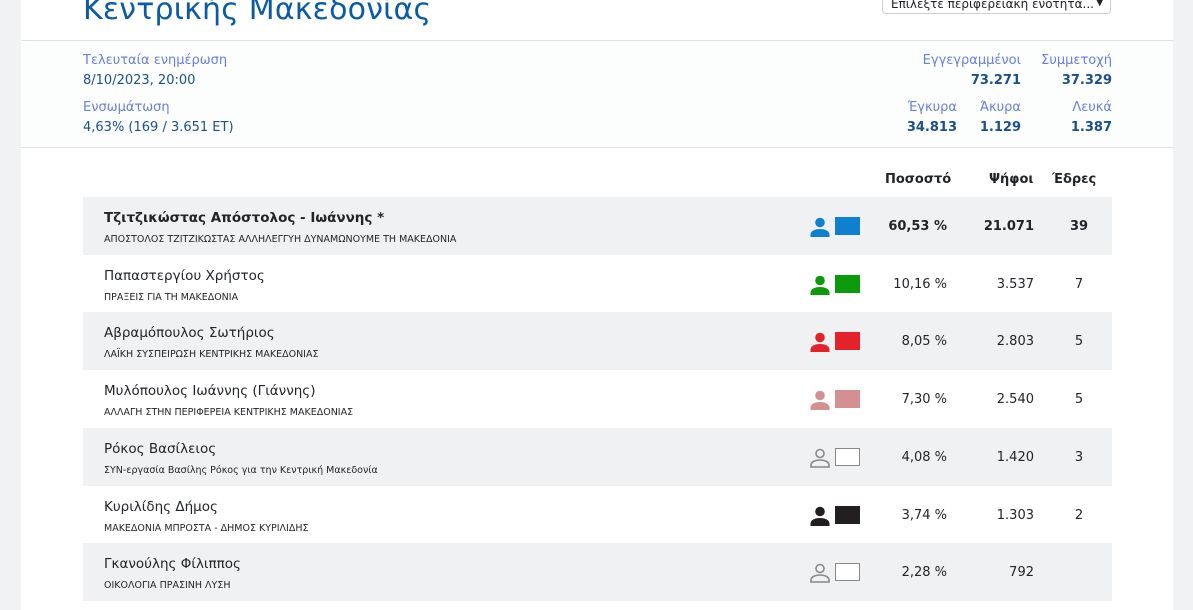 Image resolution: width=1193 pixels, height=610 pixels. I want to click on percent-value: 10,16 %, so click(920, 284).